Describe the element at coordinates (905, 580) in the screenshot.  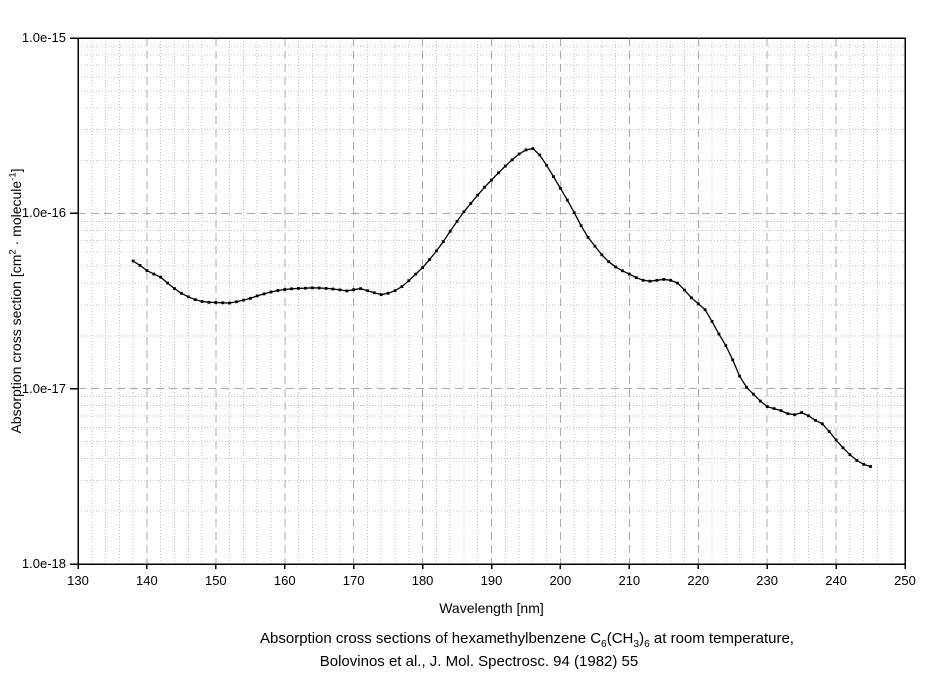
I see `x-tick-label: 250` at that location.